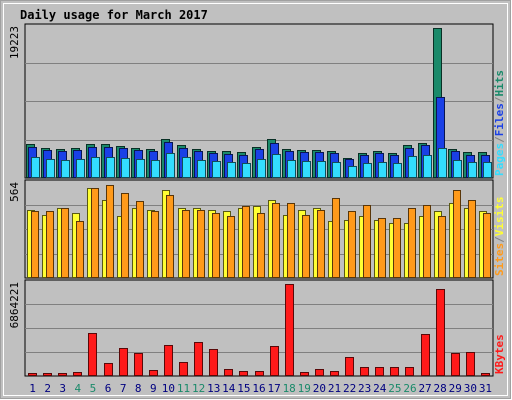 This screenshot has width=512, height=400. Describe the element at coordinates (213, 388) in the screenshot. I see `x-tick-label: 13` at that location.